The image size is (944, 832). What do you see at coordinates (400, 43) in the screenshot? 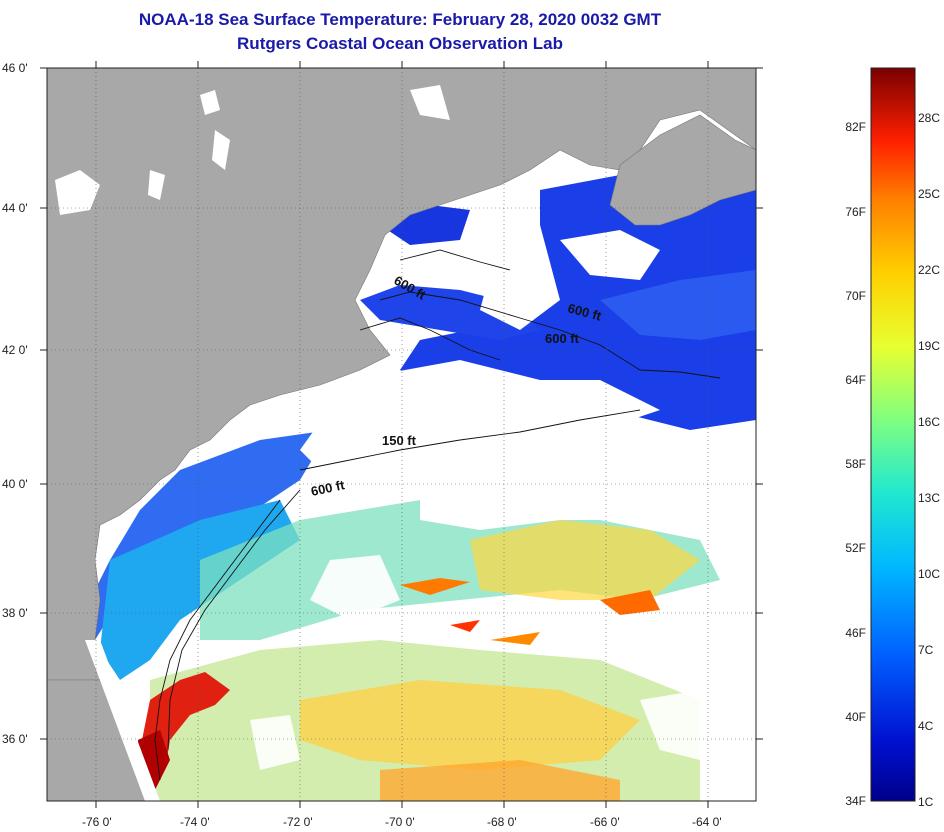
I see `map-subtitle: Rutgers Coastal Ocean Observation Lab` at bounding box center [400, 43].